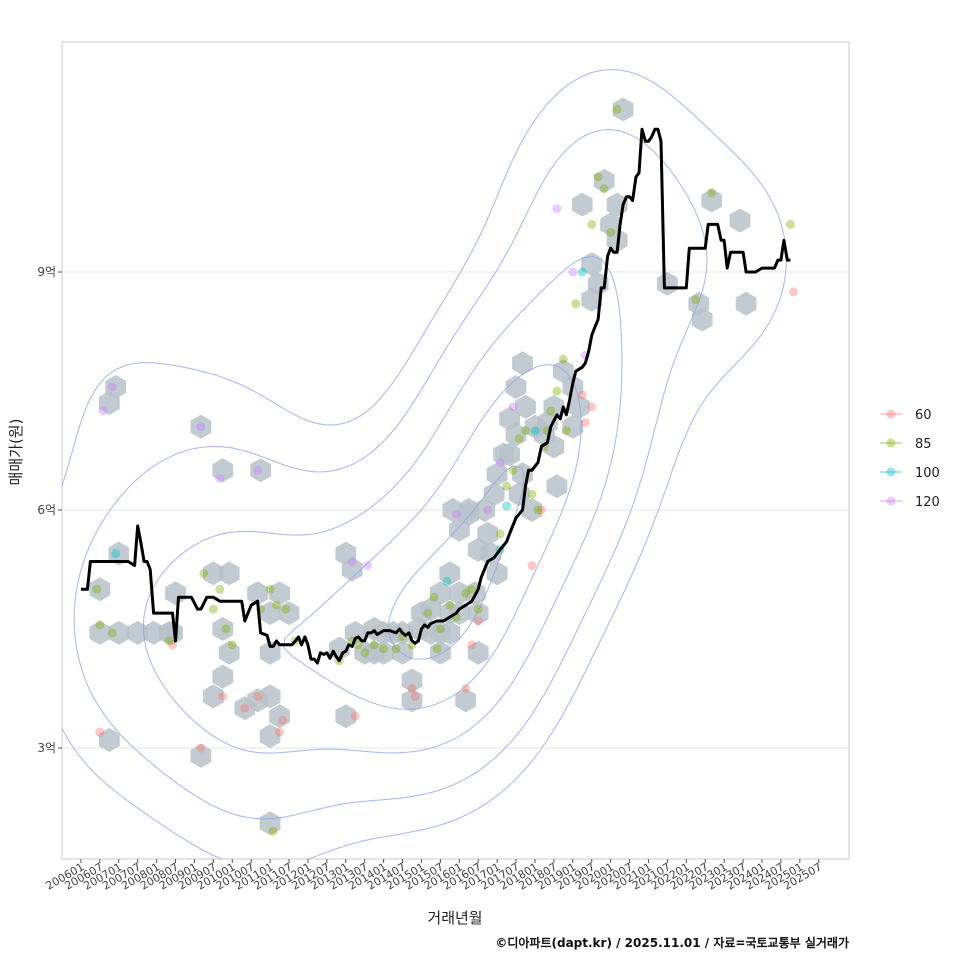  I want to click on density-contour, so click(456, 562).